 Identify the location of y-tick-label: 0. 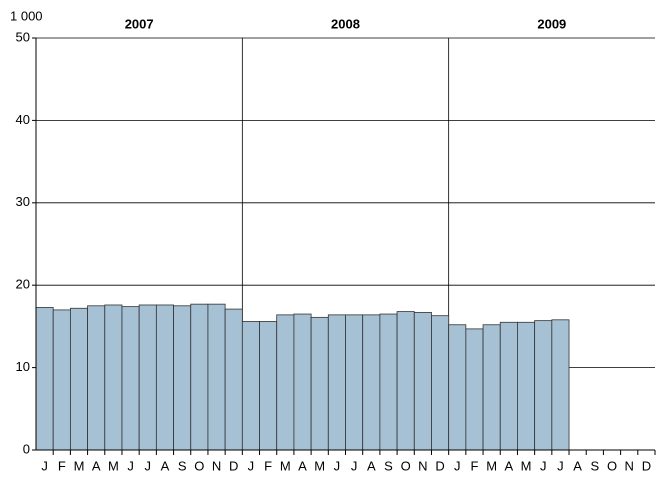
(26, 448).